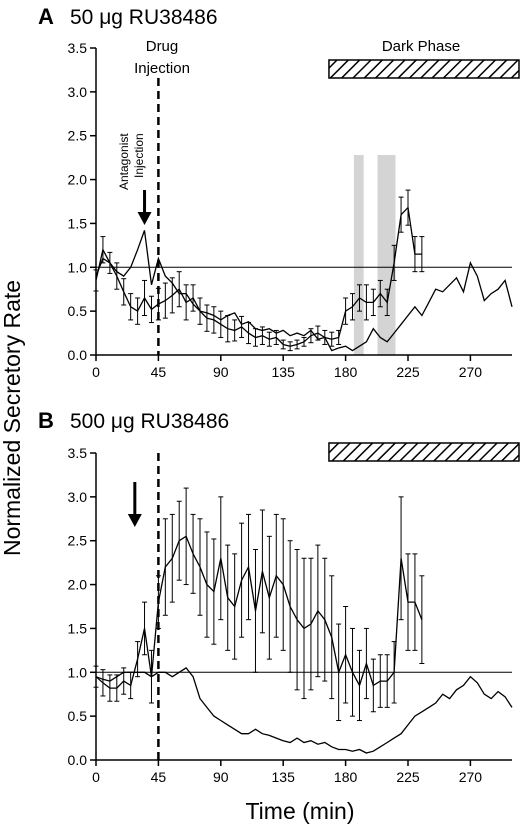 The width and height of the screenshot is (520, 834). What do you see at coordinates (149, 421) in the screenshot?
I see `panel-b-title: 500 μg RU38486` at bounding box center [149, 421].